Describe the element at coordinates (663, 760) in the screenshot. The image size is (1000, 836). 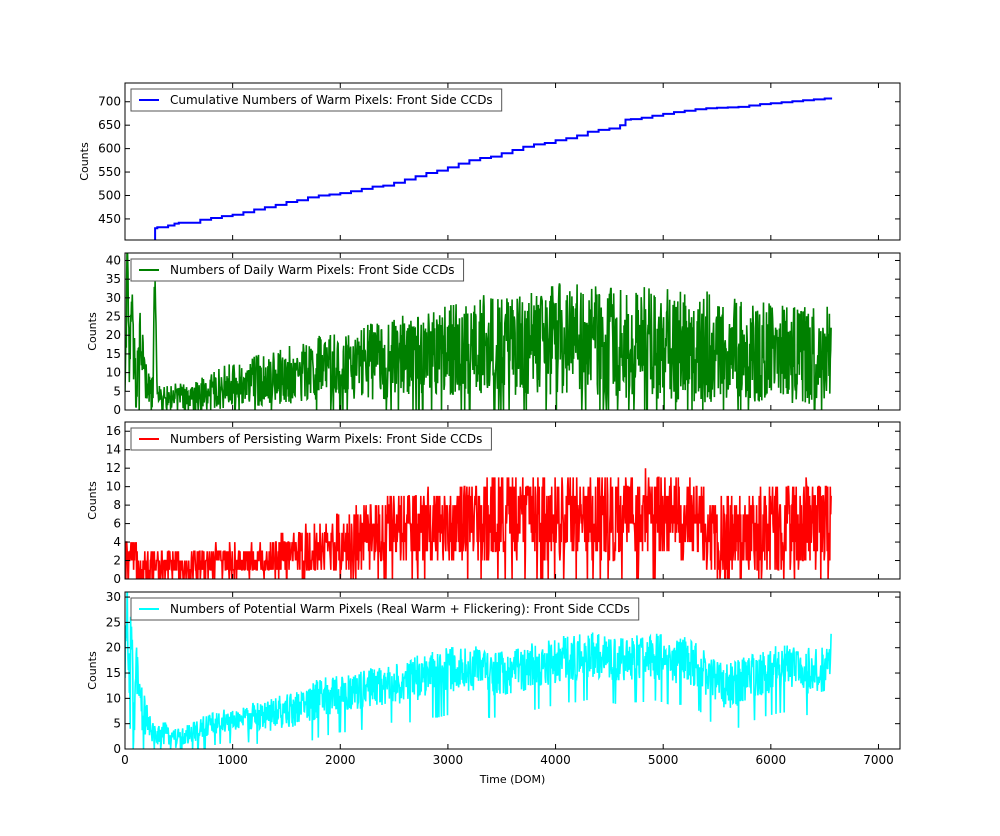
I see `x-tick-label: 5000` at that location.